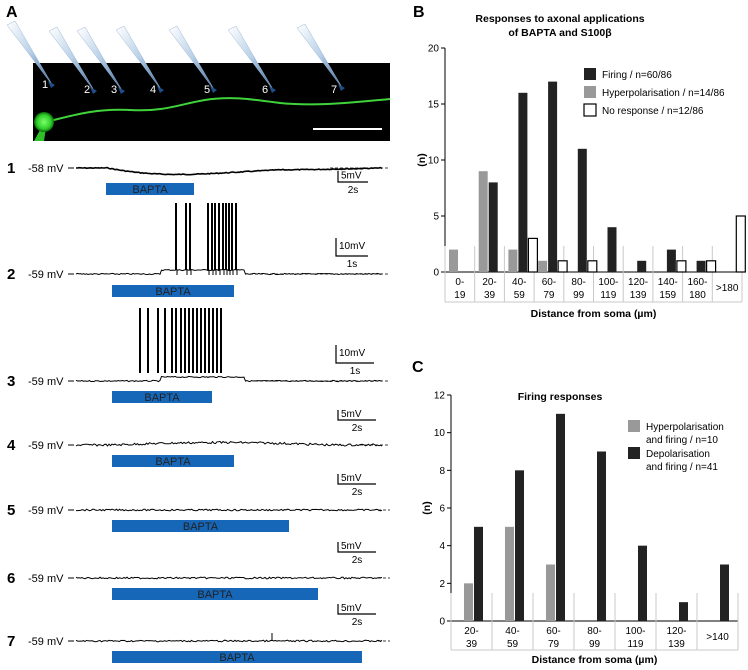  I want to click on resting-potential: -59 mV, so click(46, 275).